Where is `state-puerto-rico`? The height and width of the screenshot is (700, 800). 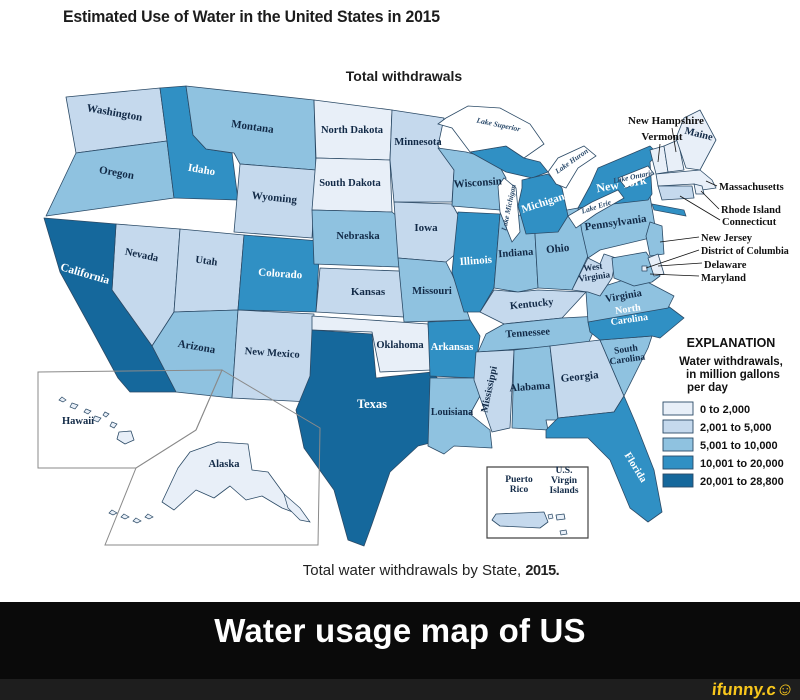 state-puerto-rico is located at coordinates (520, 520).